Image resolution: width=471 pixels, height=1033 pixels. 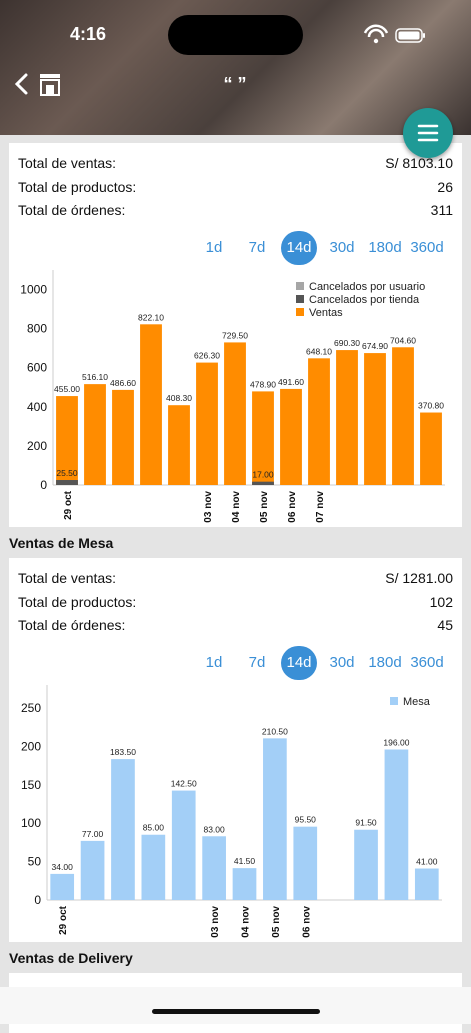 I want to click on summary-row: Total de ventas: S/ 1281.00, so click(x=235, y=580).